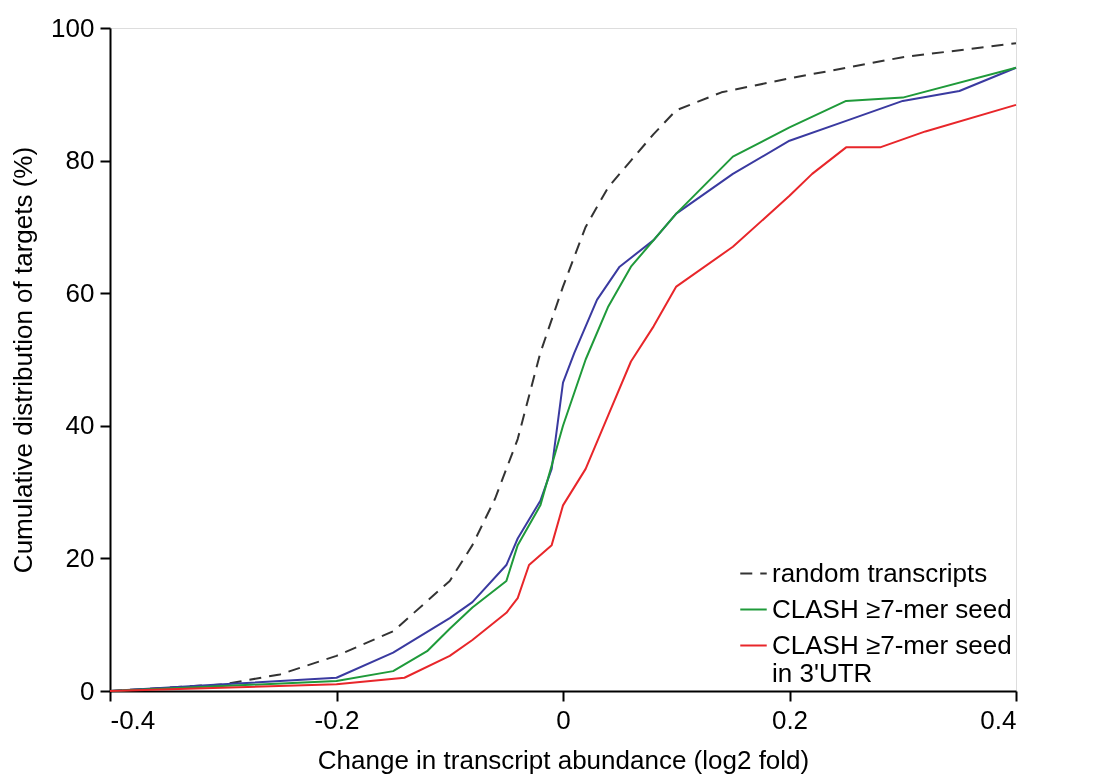 This screenshot has height=778, width=1097. What do you see at coordinates (337, 719) in the screenshot?
I see `x-tick-label: -0.2` at bounding box center [337, 719].